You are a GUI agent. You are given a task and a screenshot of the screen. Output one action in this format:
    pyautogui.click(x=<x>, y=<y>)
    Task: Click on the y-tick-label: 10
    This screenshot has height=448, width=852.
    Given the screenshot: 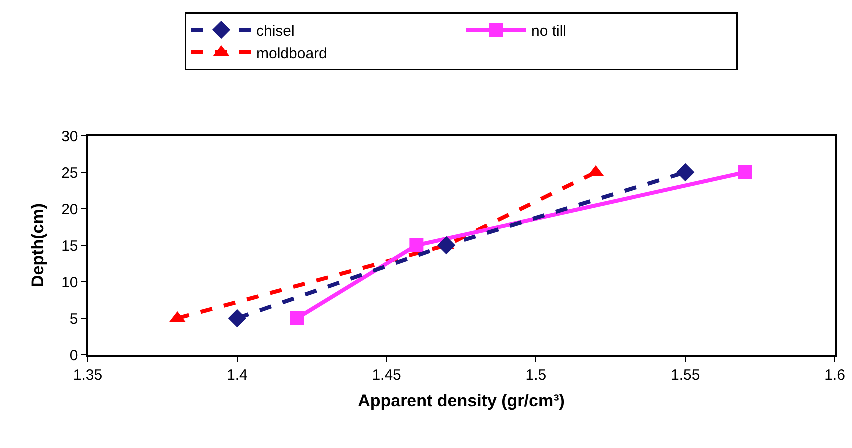 What is the action you would take?
    pyautogui.click(x=70, y=283)
    